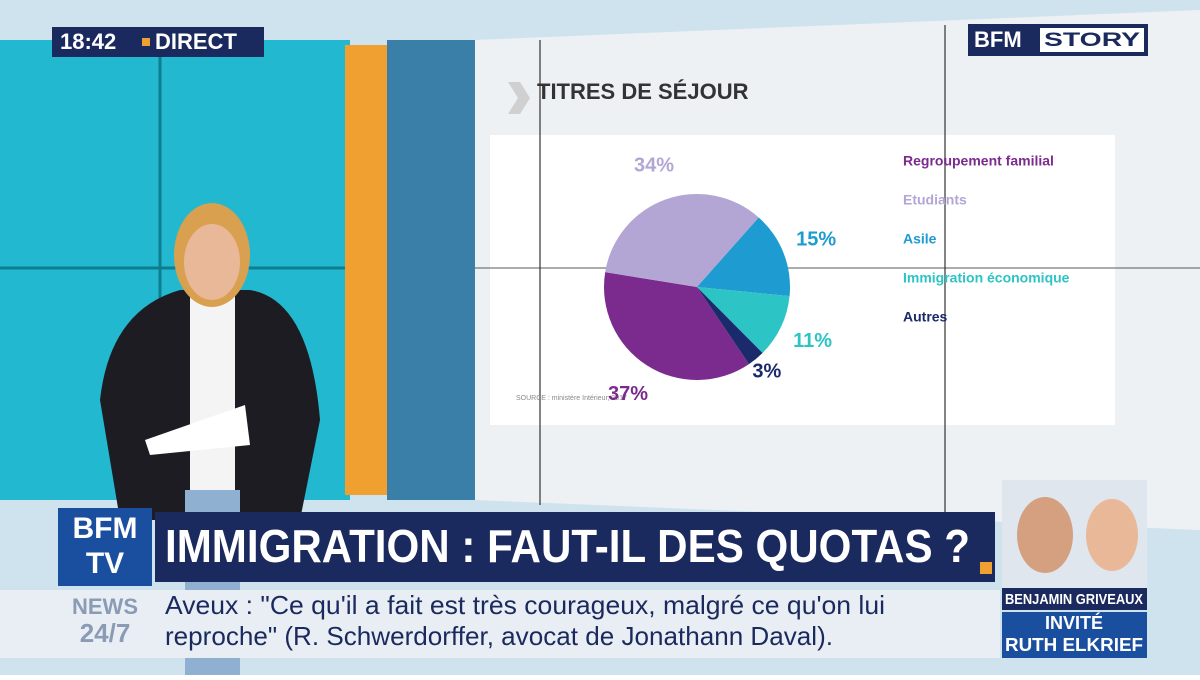 The image size is (1200, 680). What do you see at coordinates (978, 161) in the screenshot?
I see `legend-entry: Regroupement familial` at bounding box center [978, 161].